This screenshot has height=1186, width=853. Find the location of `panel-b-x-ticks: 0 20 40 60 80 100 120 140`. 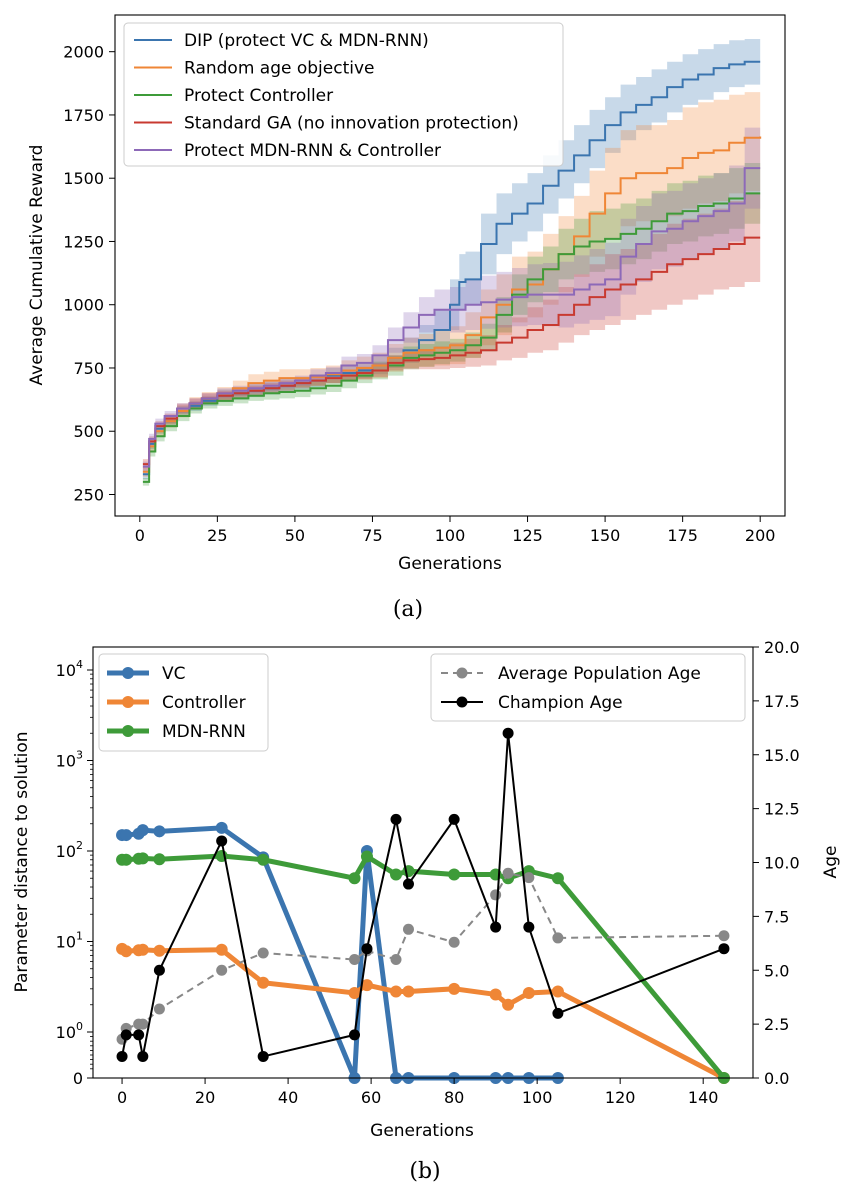

panel-b-x-ticks: 0 20 40 60 80 100 120 140 is located at coordinates (417, 1092).